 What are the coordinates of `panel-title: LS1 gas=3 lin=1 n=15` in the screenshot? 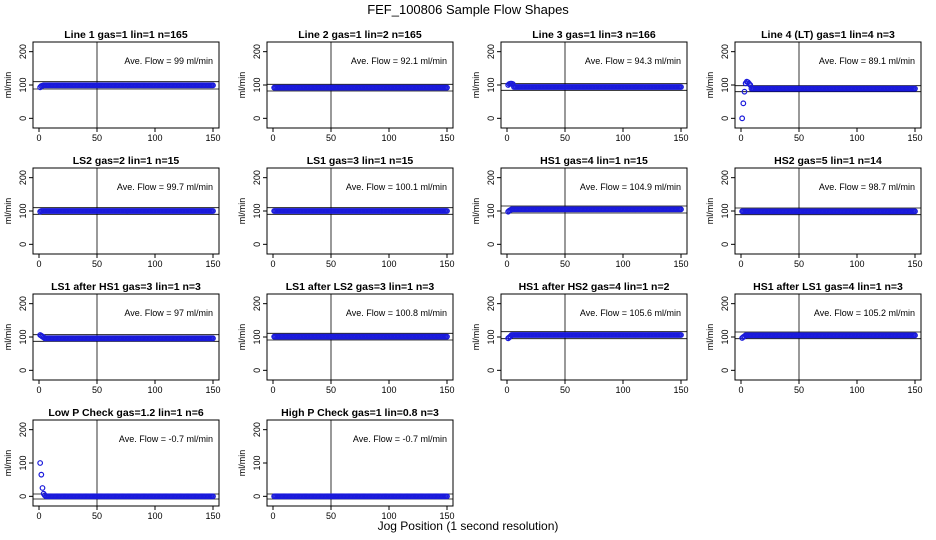 It's located at (360, 161).